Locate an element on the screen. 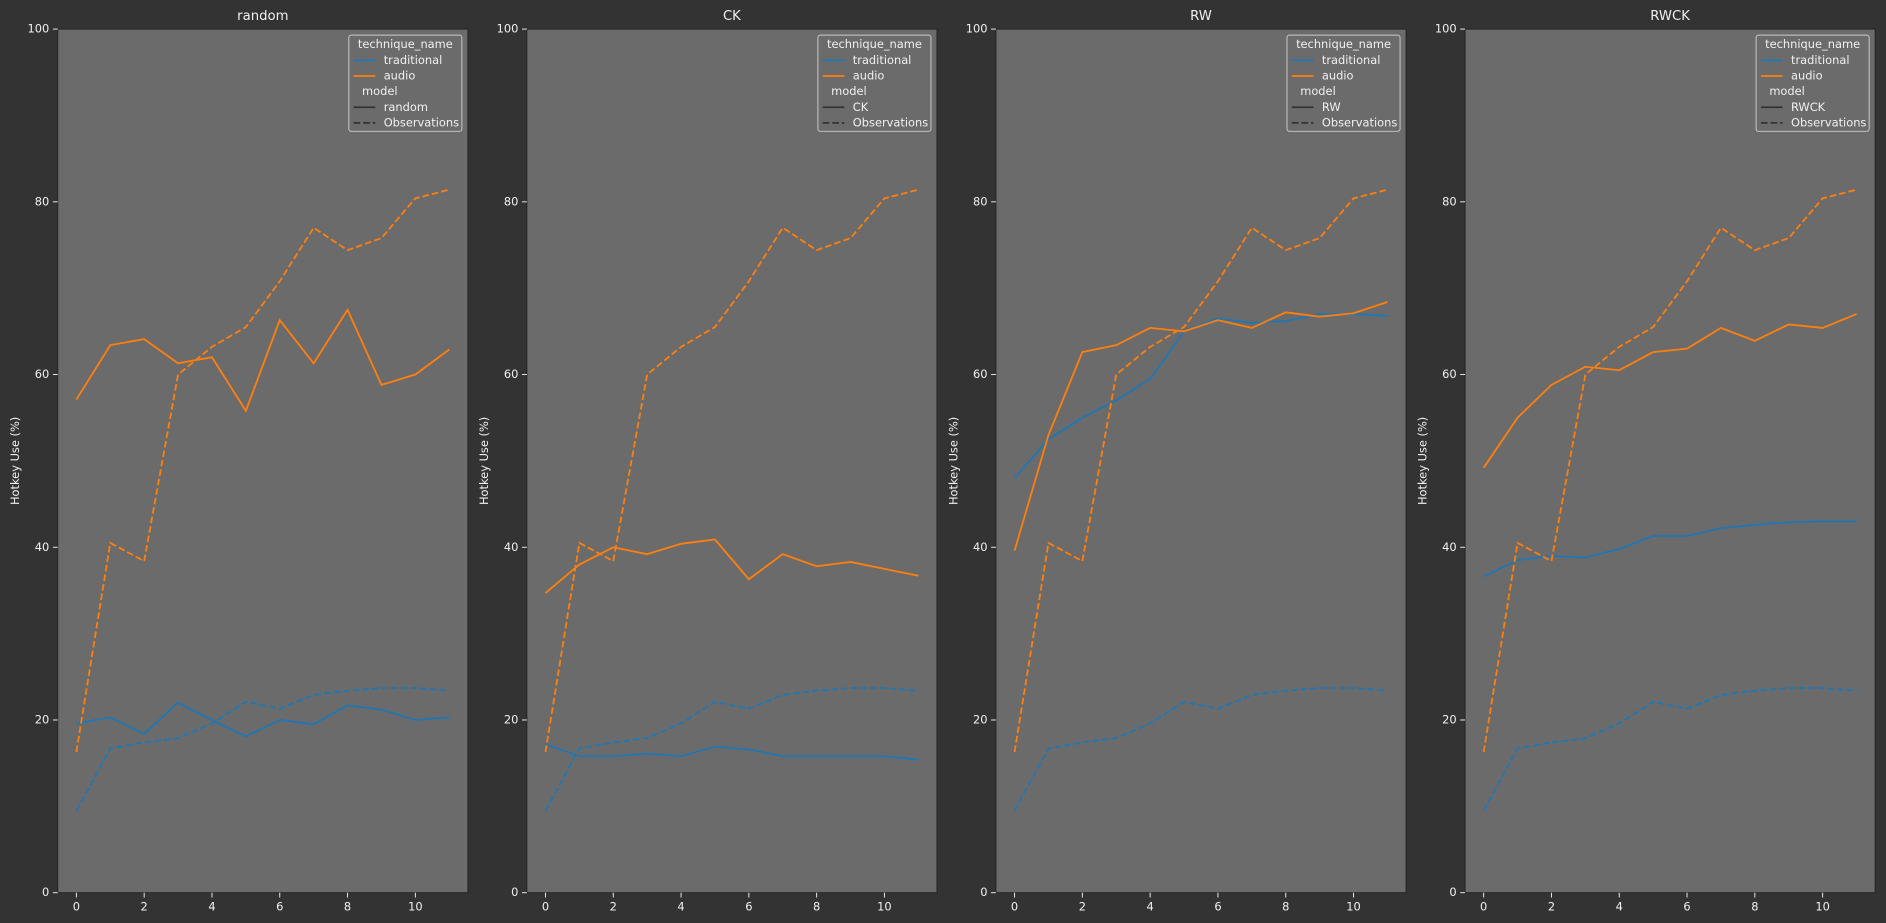  subplot-title: CK is located at coordinates (732, 16).